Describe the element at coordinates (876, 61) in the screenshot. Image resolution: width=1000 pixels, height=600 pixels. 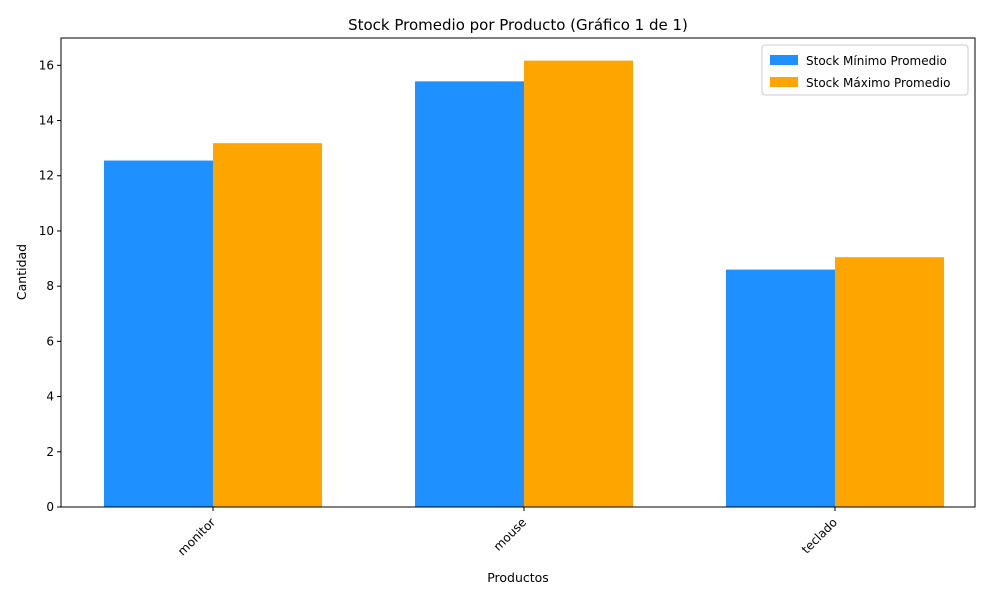
I see `legend-label-min: Stock Mínimo Promedio` at that location.